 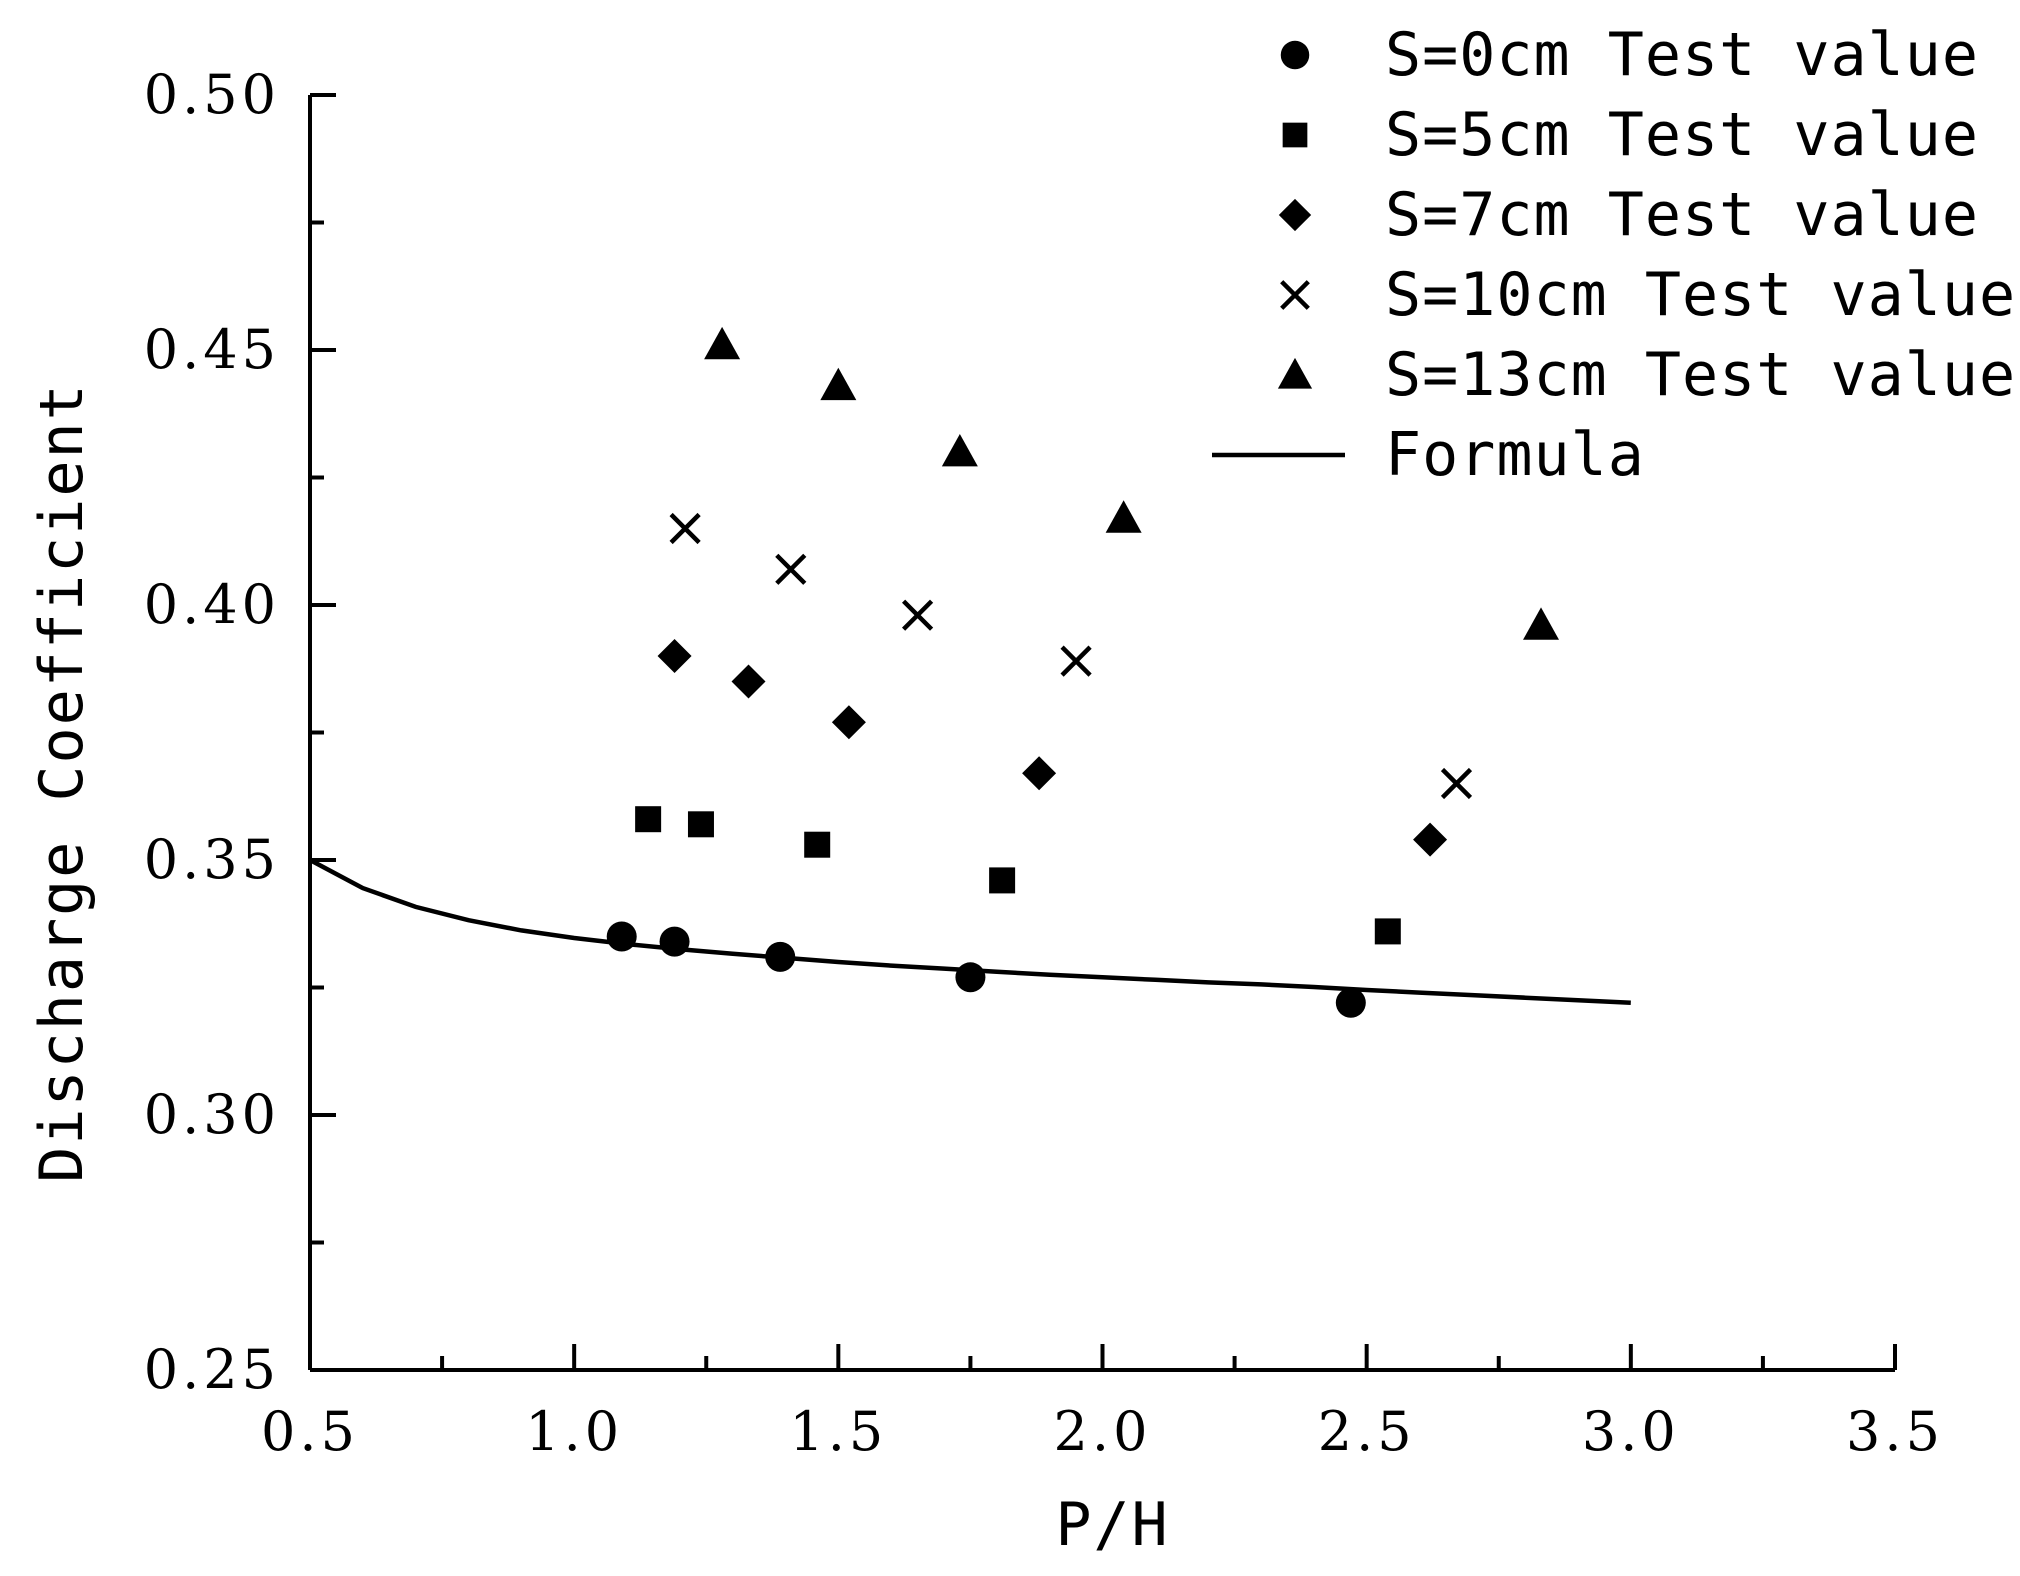 What do you see at coordinates (1700, 295) in the screenshot?
I see `legend-label: S=10cm Test value` at bounding box center [1700, 295].